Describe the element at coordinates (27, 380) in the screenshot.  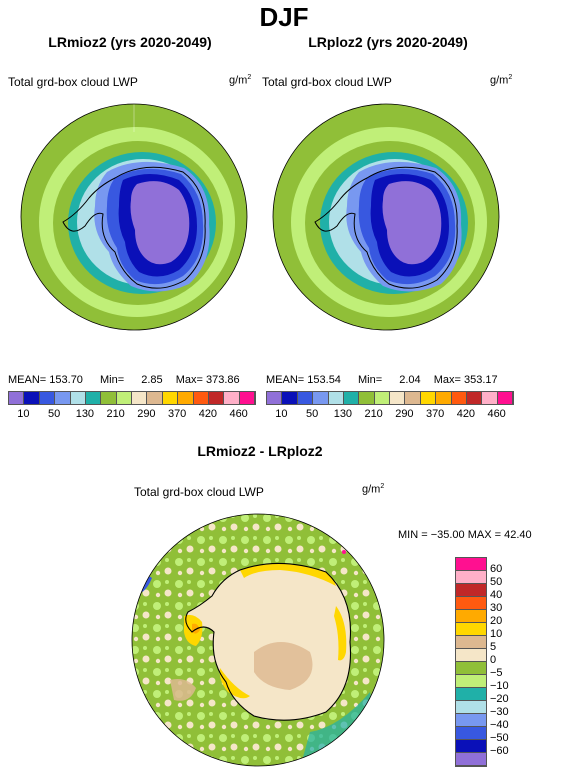
I see `left-mean-label: MEAN=` at that location.